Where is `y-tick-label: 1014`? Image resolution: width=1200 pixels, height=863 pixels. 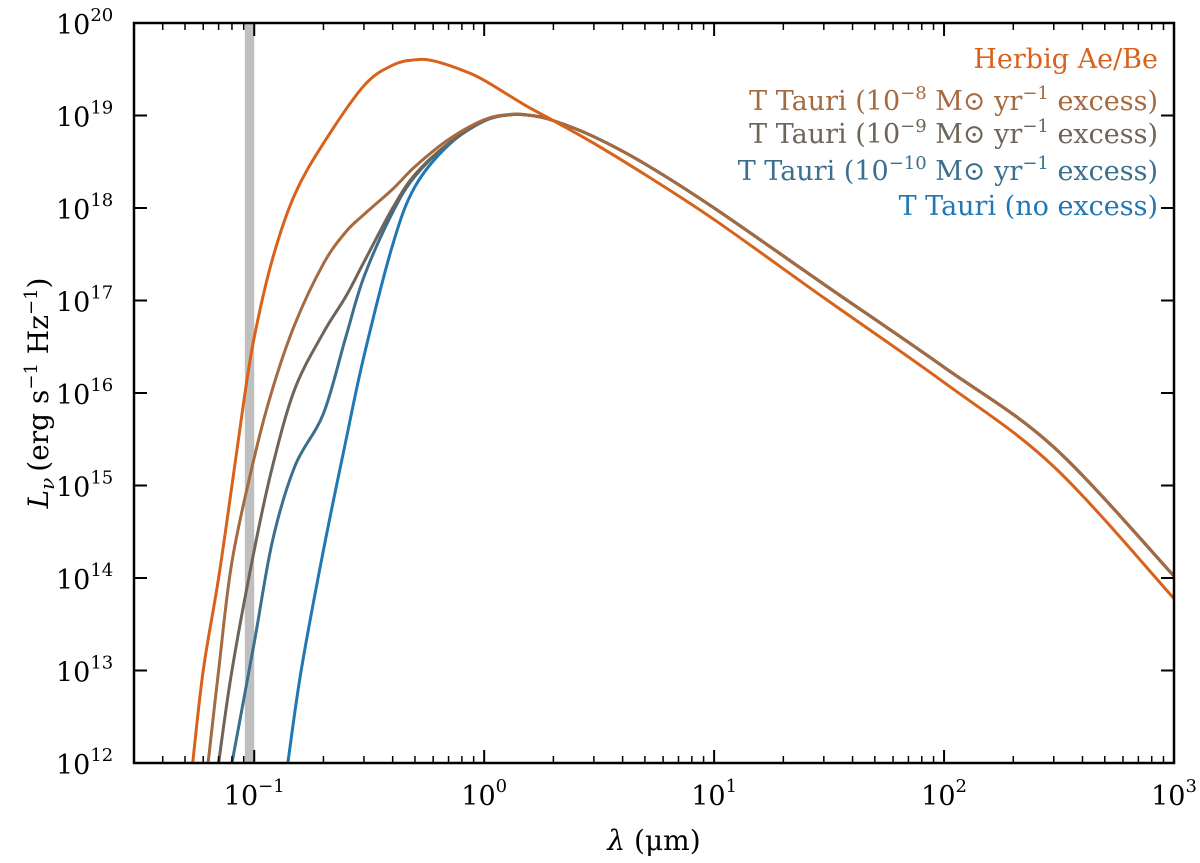
y-tick-label: 1014 is located at coordinates (84, 578).